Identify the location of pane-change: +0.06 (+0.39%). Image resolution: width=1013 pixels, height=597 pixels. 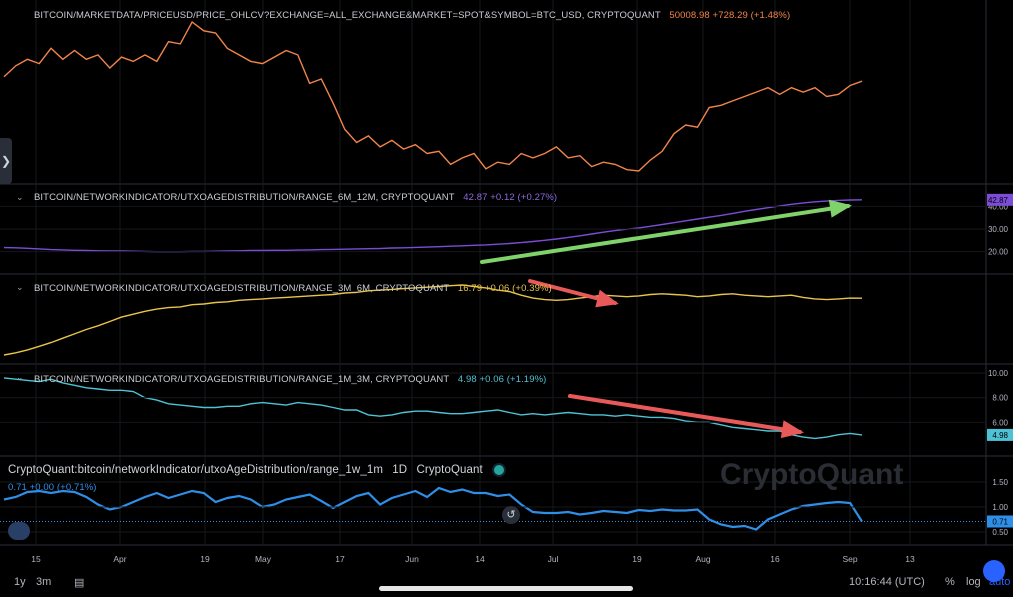
(518, 288).